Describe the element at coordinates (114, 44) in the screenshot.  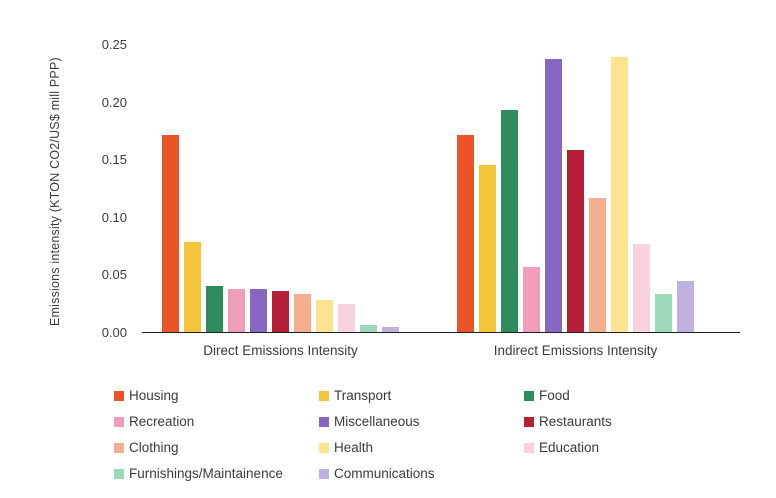
I see `y-tick-label-0.25: 0.25` at that location.